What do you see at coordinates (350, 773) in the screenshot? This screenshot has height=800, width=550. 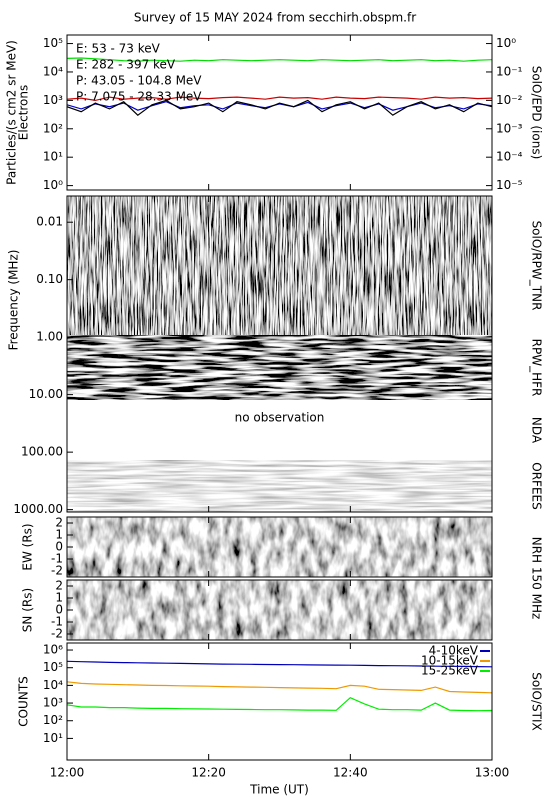 I see `x-tick-label: 12:40` at bounding box center [350, 773].